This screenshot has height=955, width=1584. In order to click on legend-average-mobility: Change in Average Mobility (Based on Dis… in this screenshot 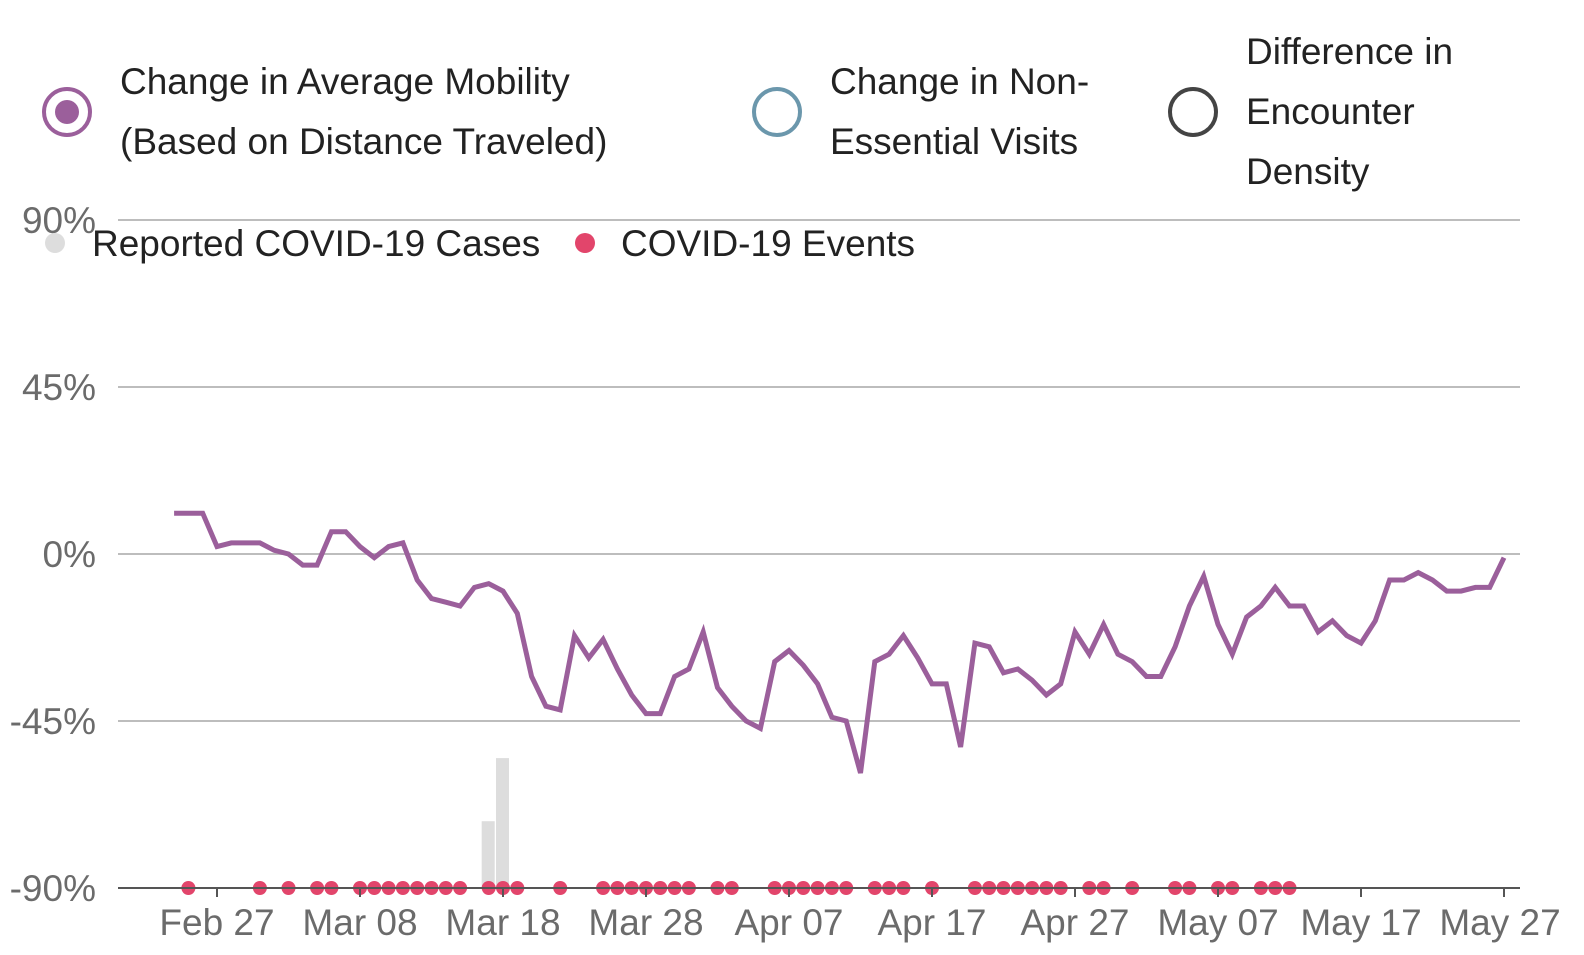, I will do `click(324, 112)`.